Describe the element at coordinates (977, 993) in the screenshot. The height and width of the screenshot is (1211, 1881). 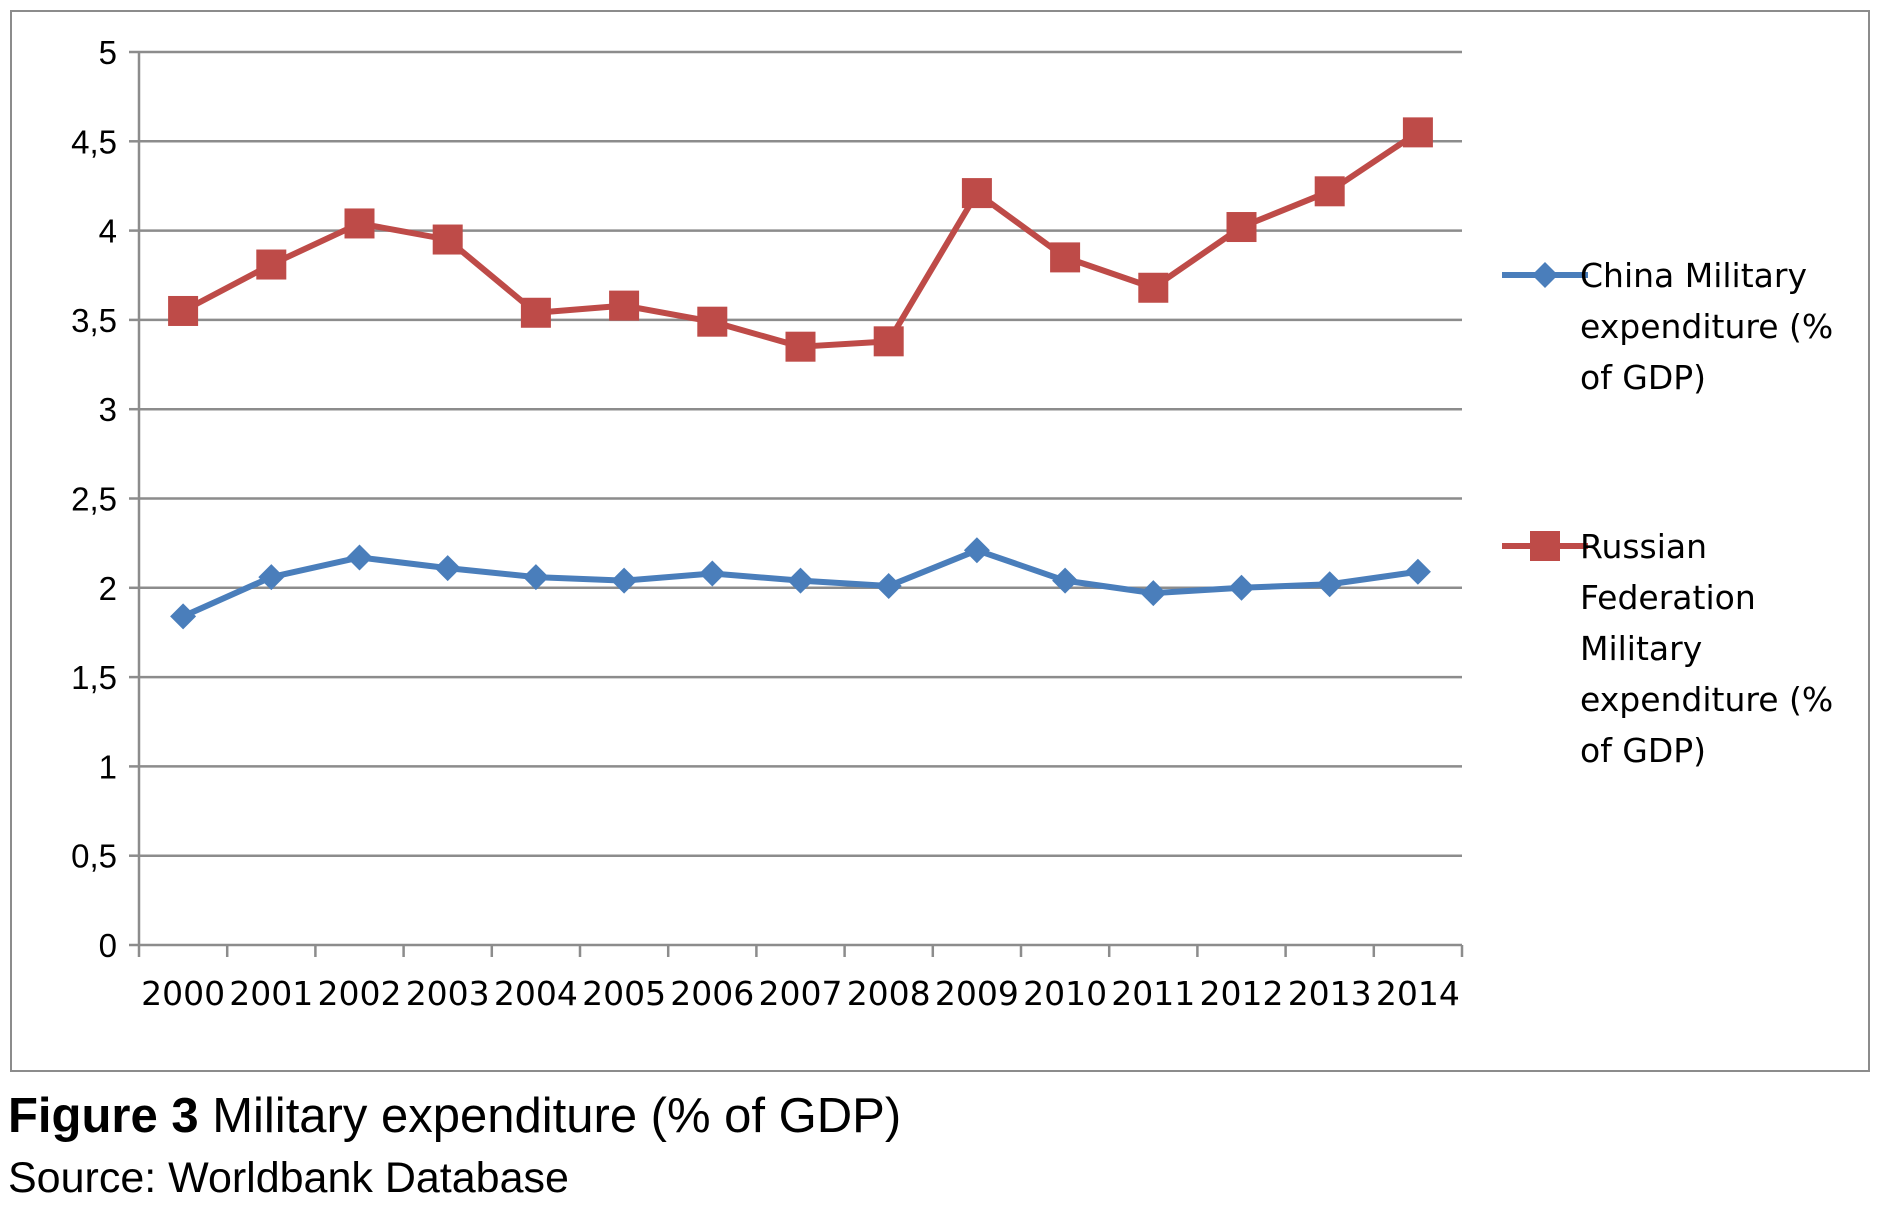
I see `x-tick-label: 2009` at that location.